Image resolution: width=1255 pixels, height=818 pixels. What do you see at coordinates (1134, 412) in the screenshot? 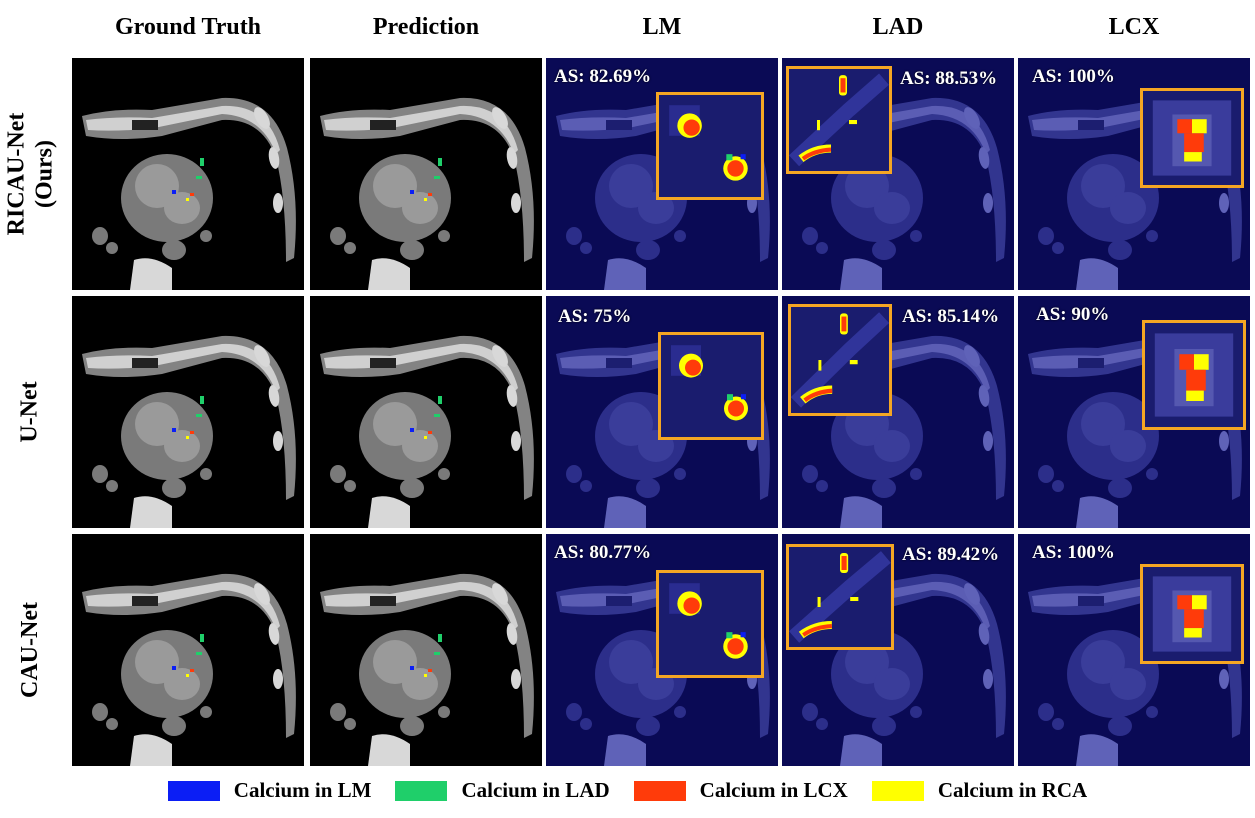
I see `attention-map-lcx: AS: 90%` at bounding box center [1134, 412].